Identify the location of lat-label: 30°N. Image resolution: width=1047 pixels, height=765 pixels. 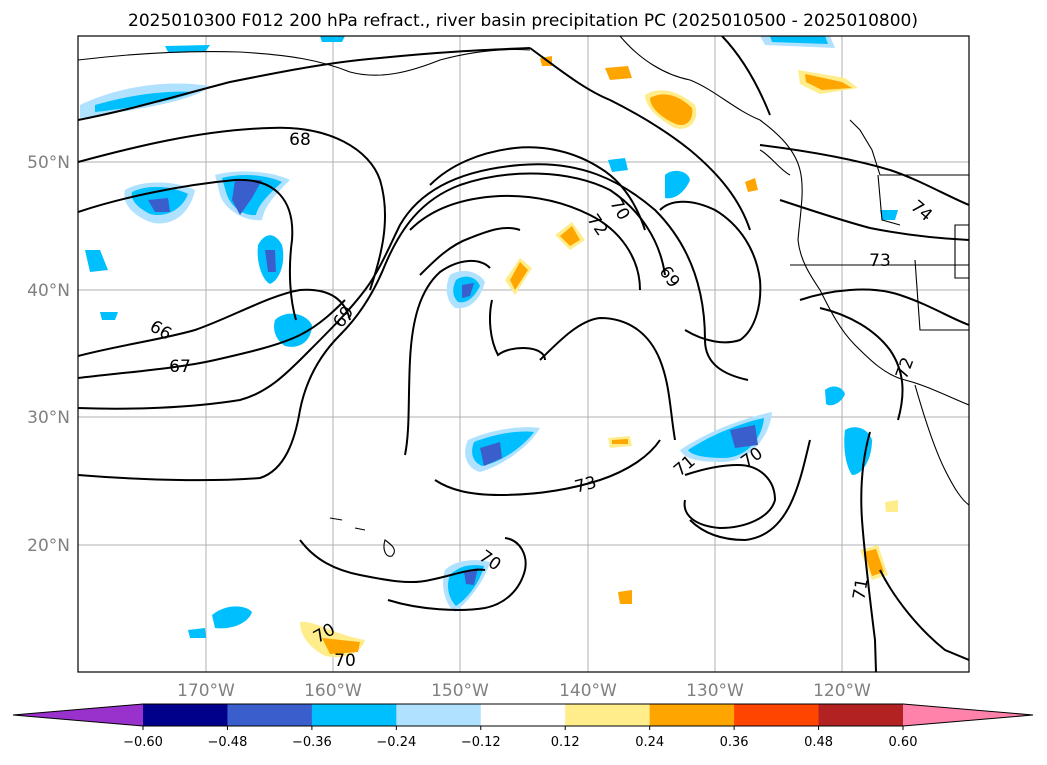
(48, 418).